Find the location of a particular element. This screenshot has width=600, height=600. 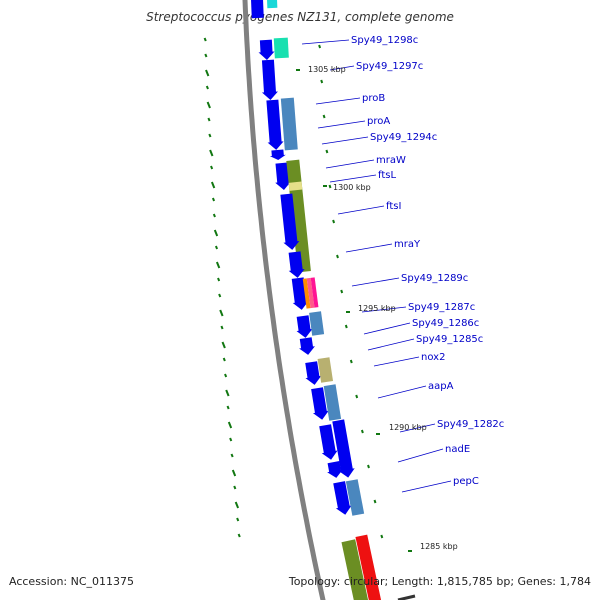

gene-label-nox2: nox2 is located at coordinates (433, 357).